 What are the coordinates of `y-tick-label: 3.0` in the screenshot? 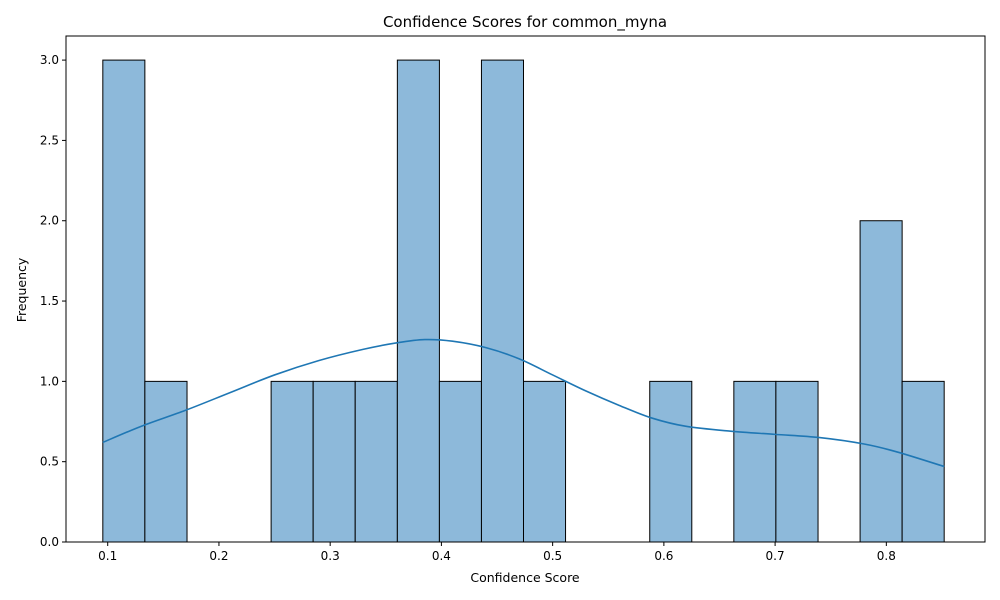 It's located at (49, 60).